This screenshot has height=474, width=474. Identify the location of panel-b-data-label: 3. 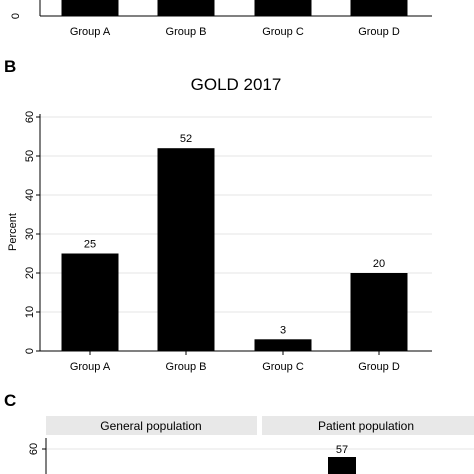
(283, 330).